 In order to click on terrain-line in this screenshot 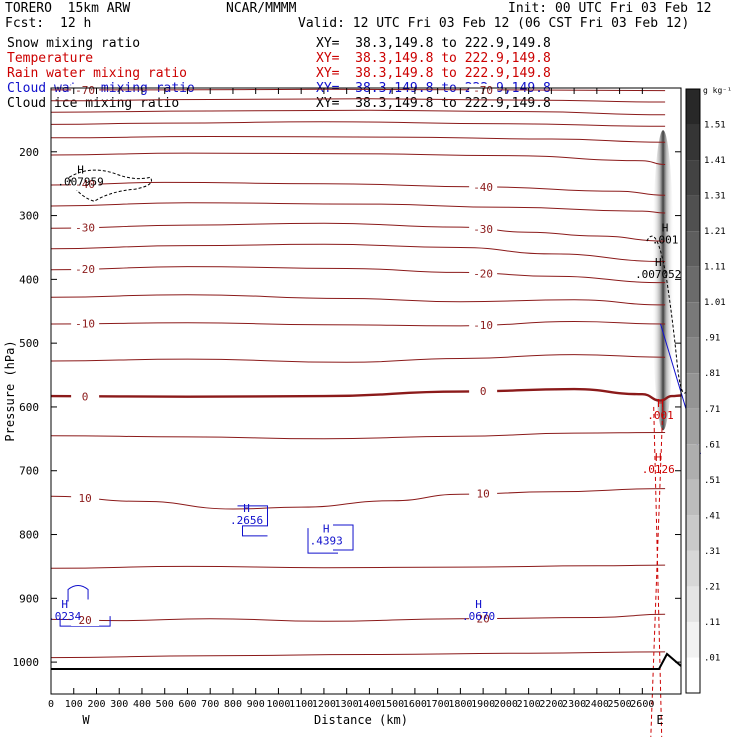, I will do `click(366, 661)`.